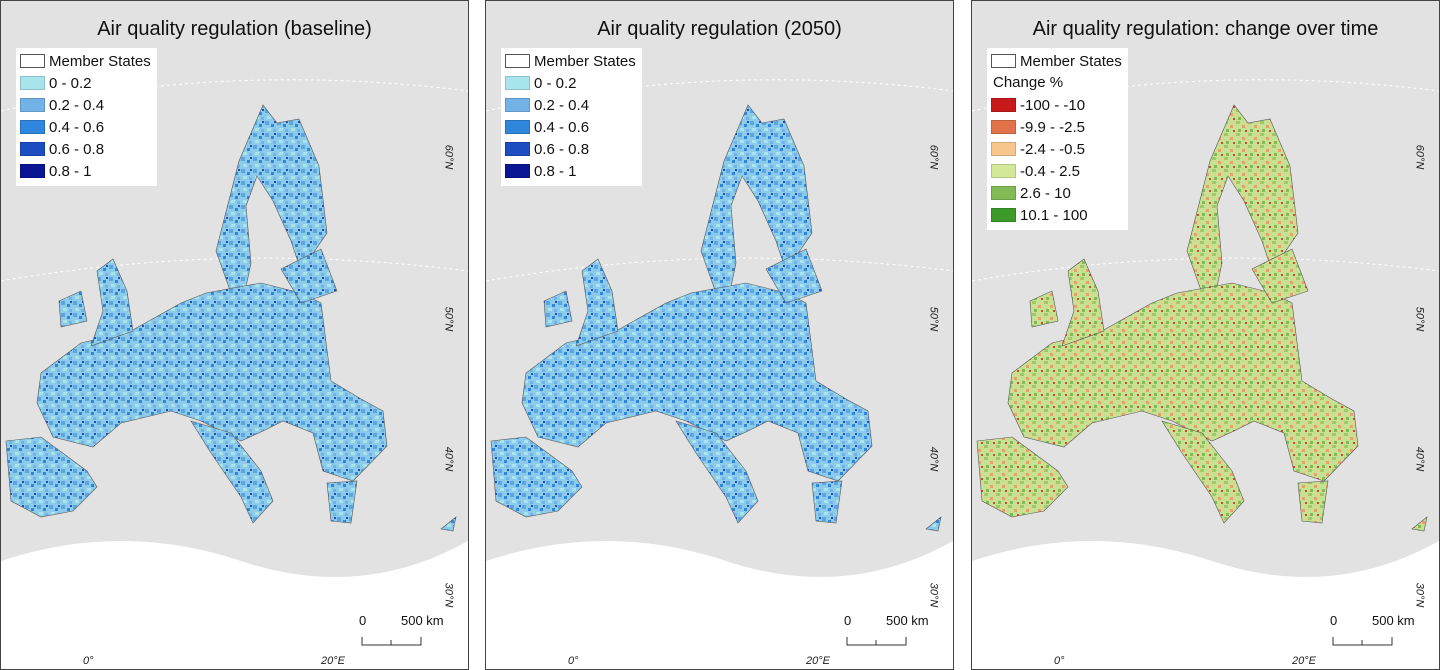  What do you see at coordinates (1053, 149) in the screenshot?
I see `legend-label: -2.4 - -0.5` at bounding box center [1053, 149].